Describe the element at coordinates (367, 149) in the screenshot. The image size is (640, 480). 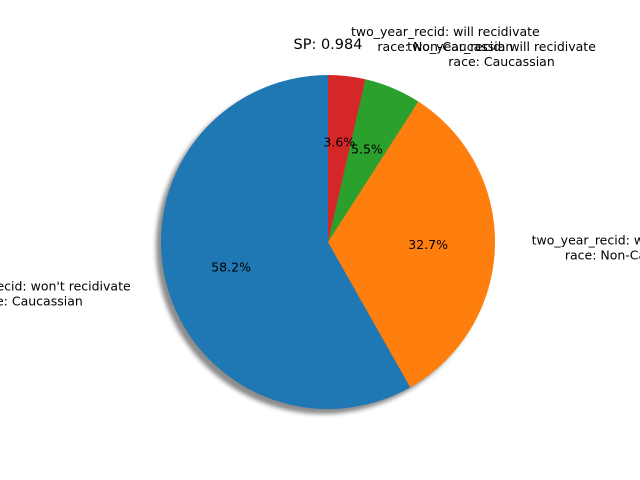
I see `pie-percent-label-3: 5.5%` at that location.